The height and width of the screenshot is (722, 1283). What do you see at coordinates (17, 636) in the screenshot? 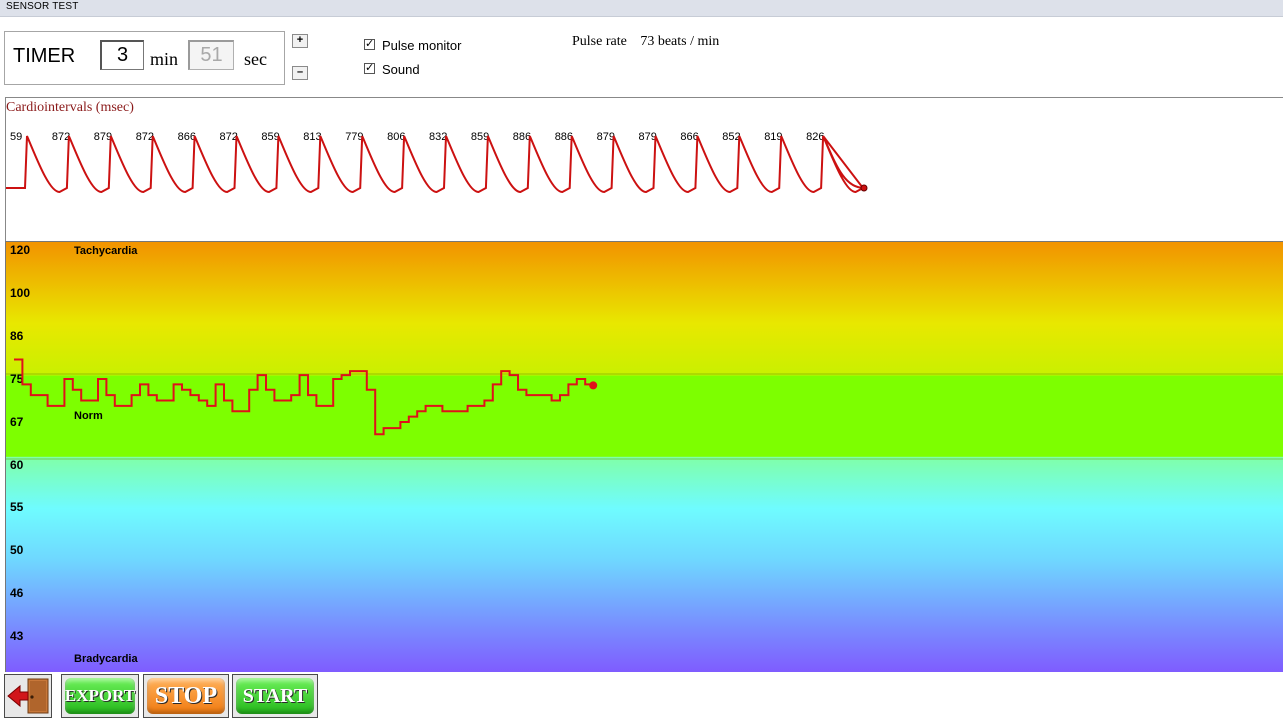
I see `y-tick-label: 43` at bounding box center [17, 636].